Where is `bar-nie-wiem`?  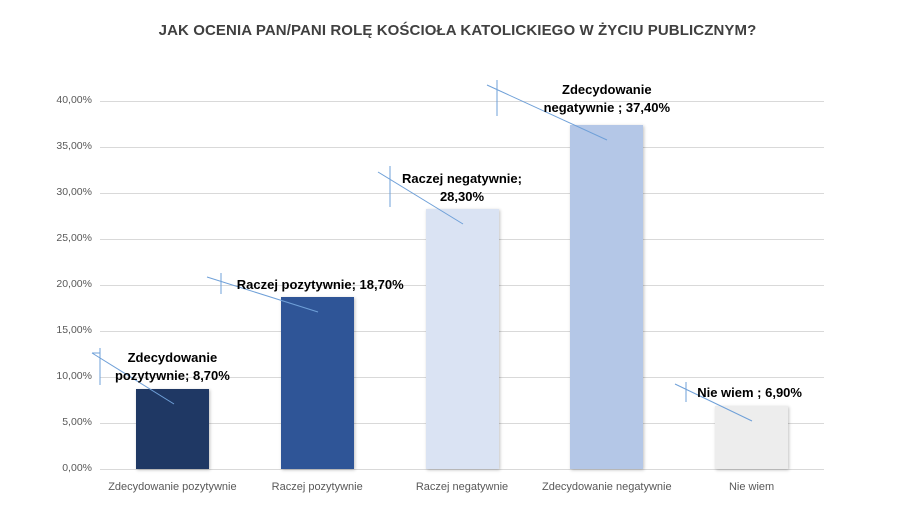 bar-nie-wiem is located at coordinates (752, 437).